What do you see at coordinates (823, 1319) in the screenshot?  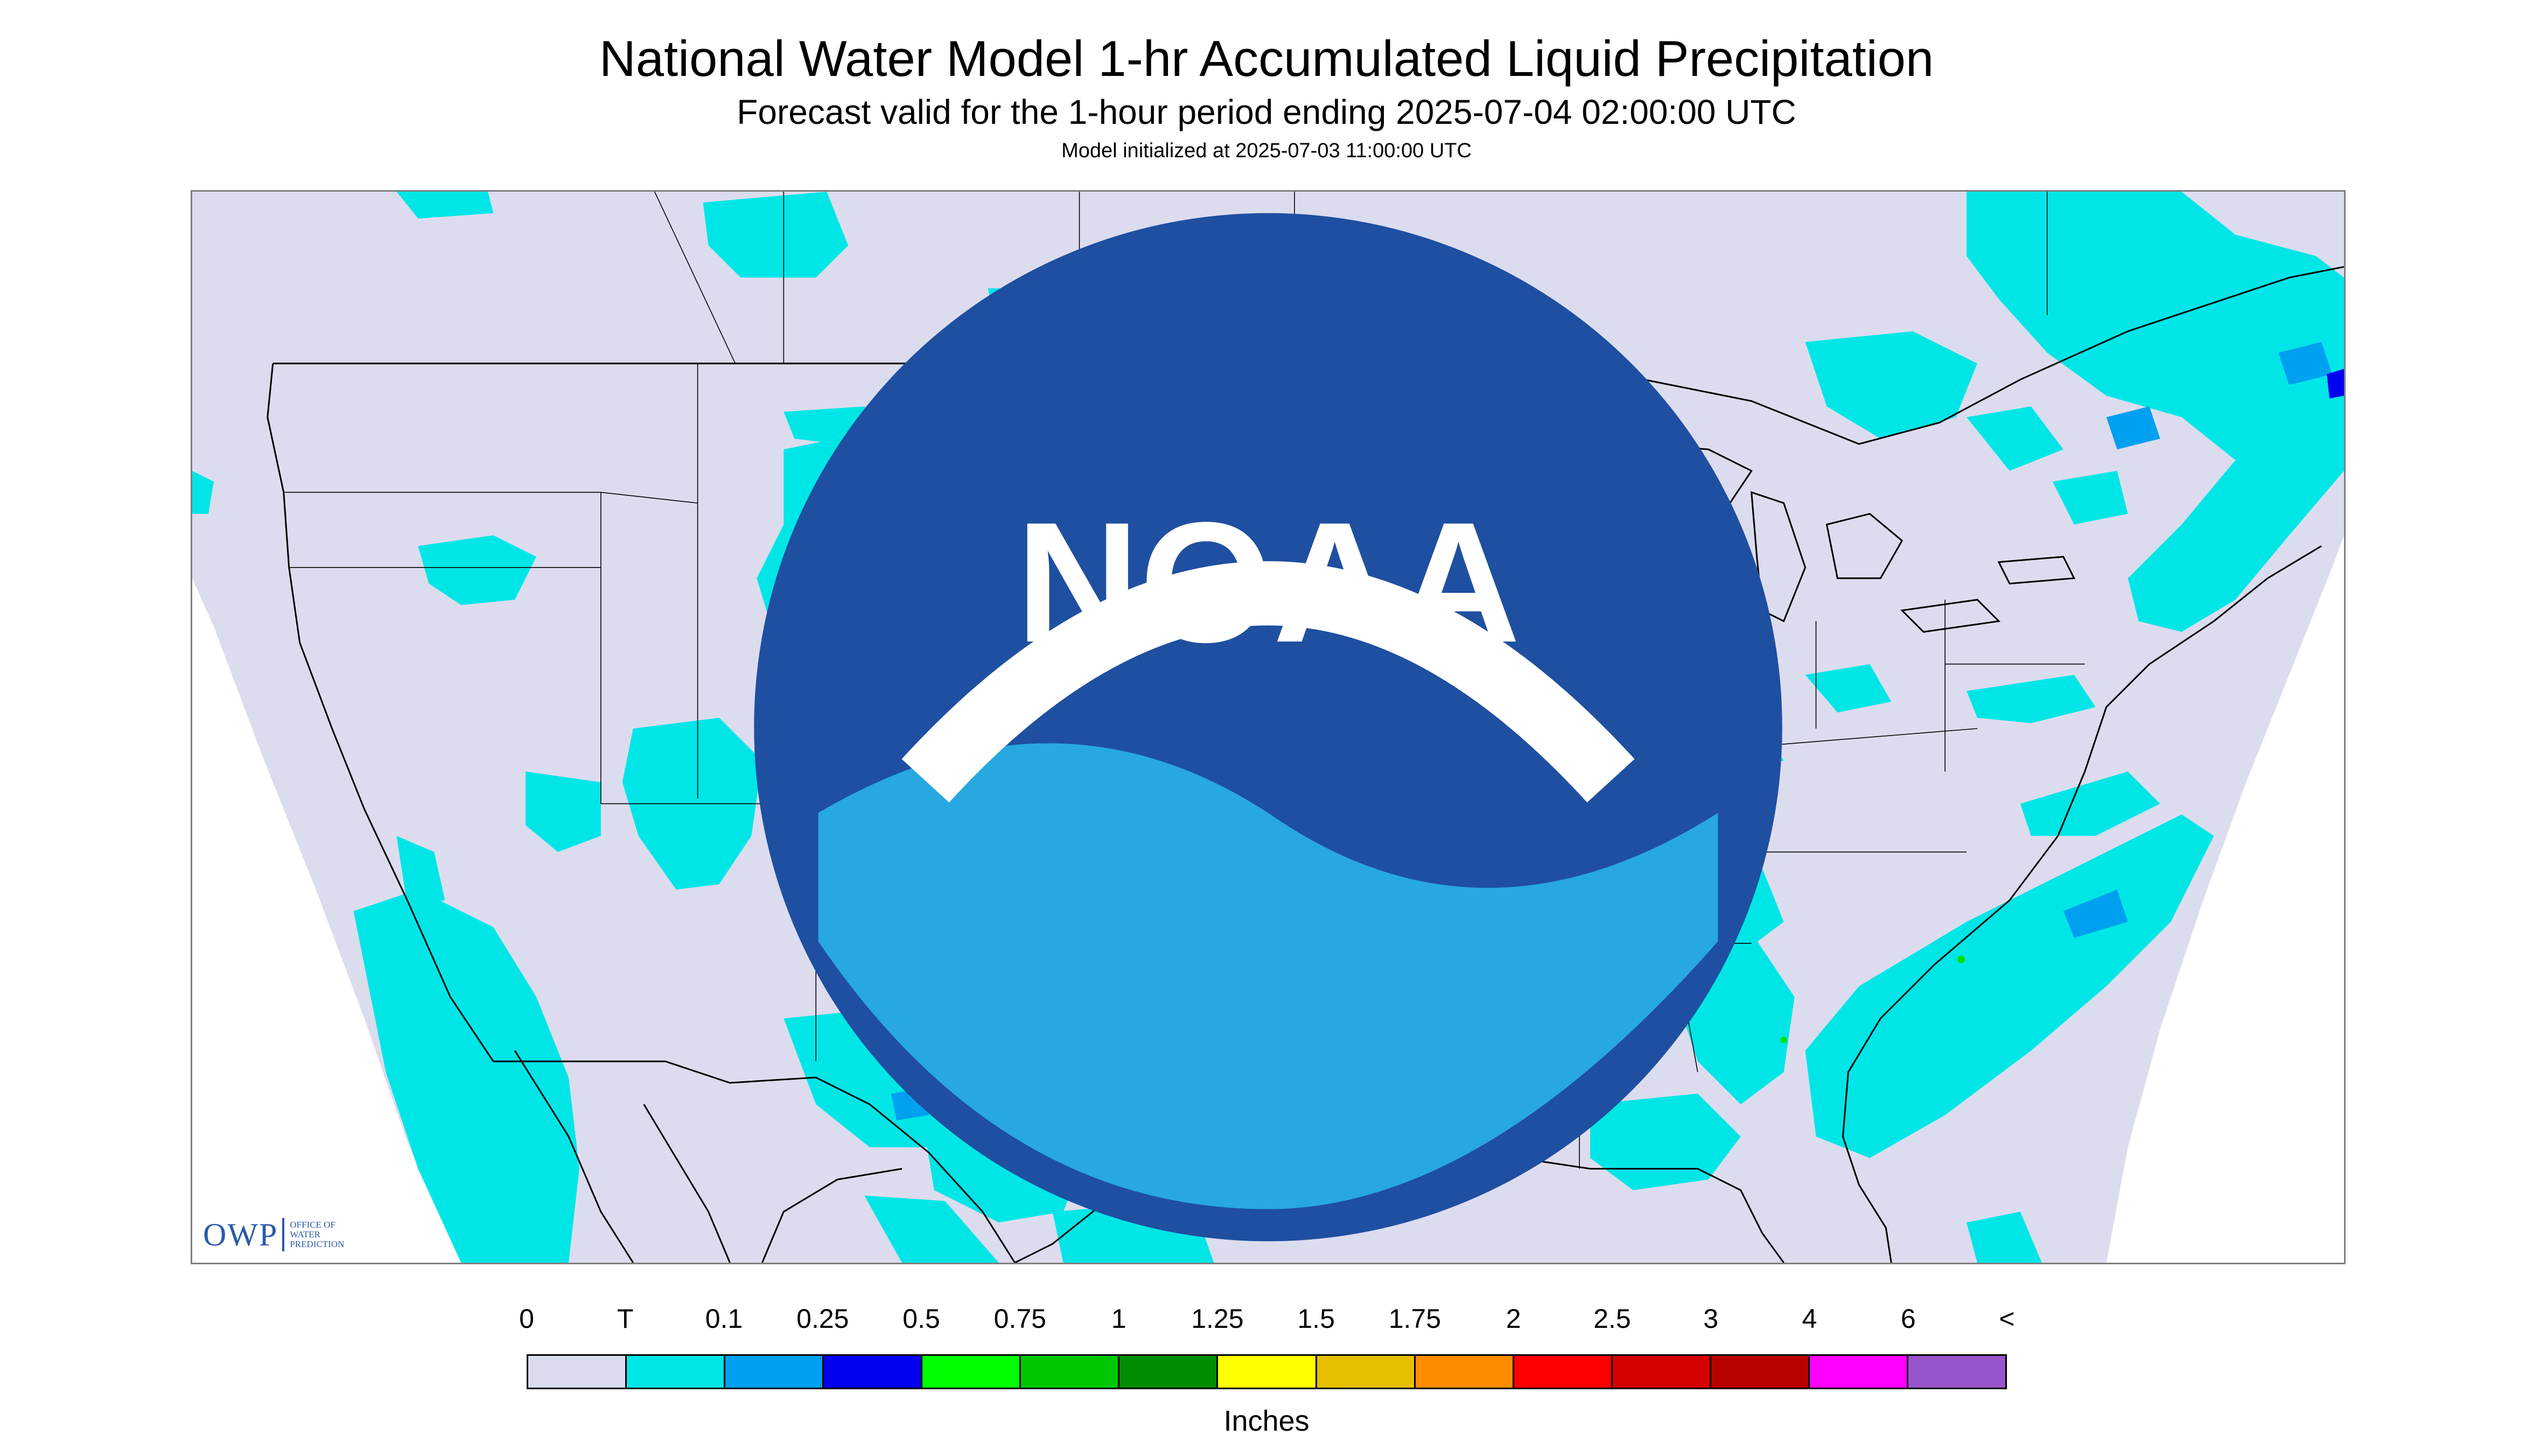 I see `legend-tick-label: 0.25` at bounding box center [823, 1319].